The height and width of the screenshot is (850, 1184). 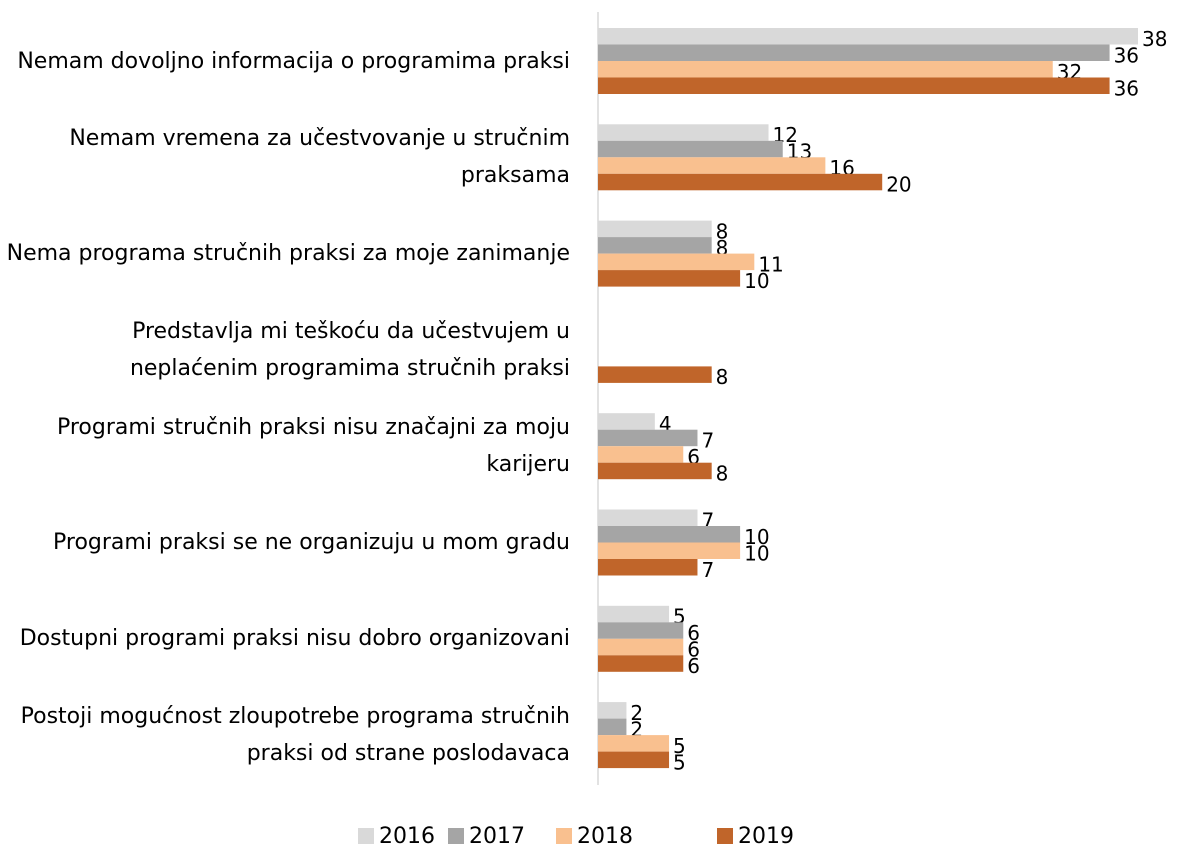 I want to click on legend-label: 2019, so click(x=766, y=836).